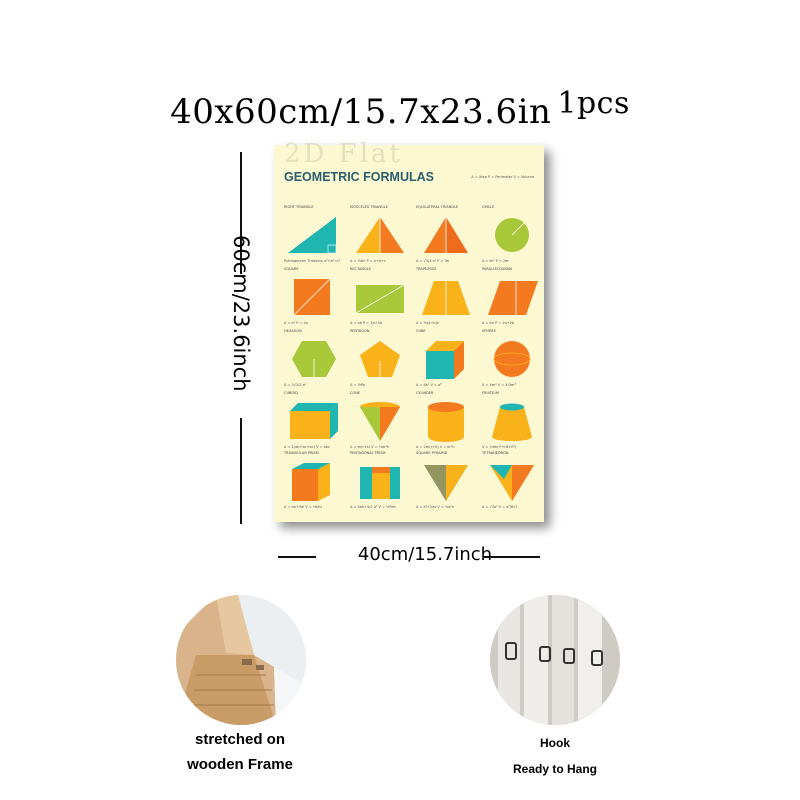 This screenshot has width=800, height=800. Describe the element at coordinates (502, 177) in the screenshot. I see `poster-legend: A = Area P = Perimeter V = Volume` at that location.